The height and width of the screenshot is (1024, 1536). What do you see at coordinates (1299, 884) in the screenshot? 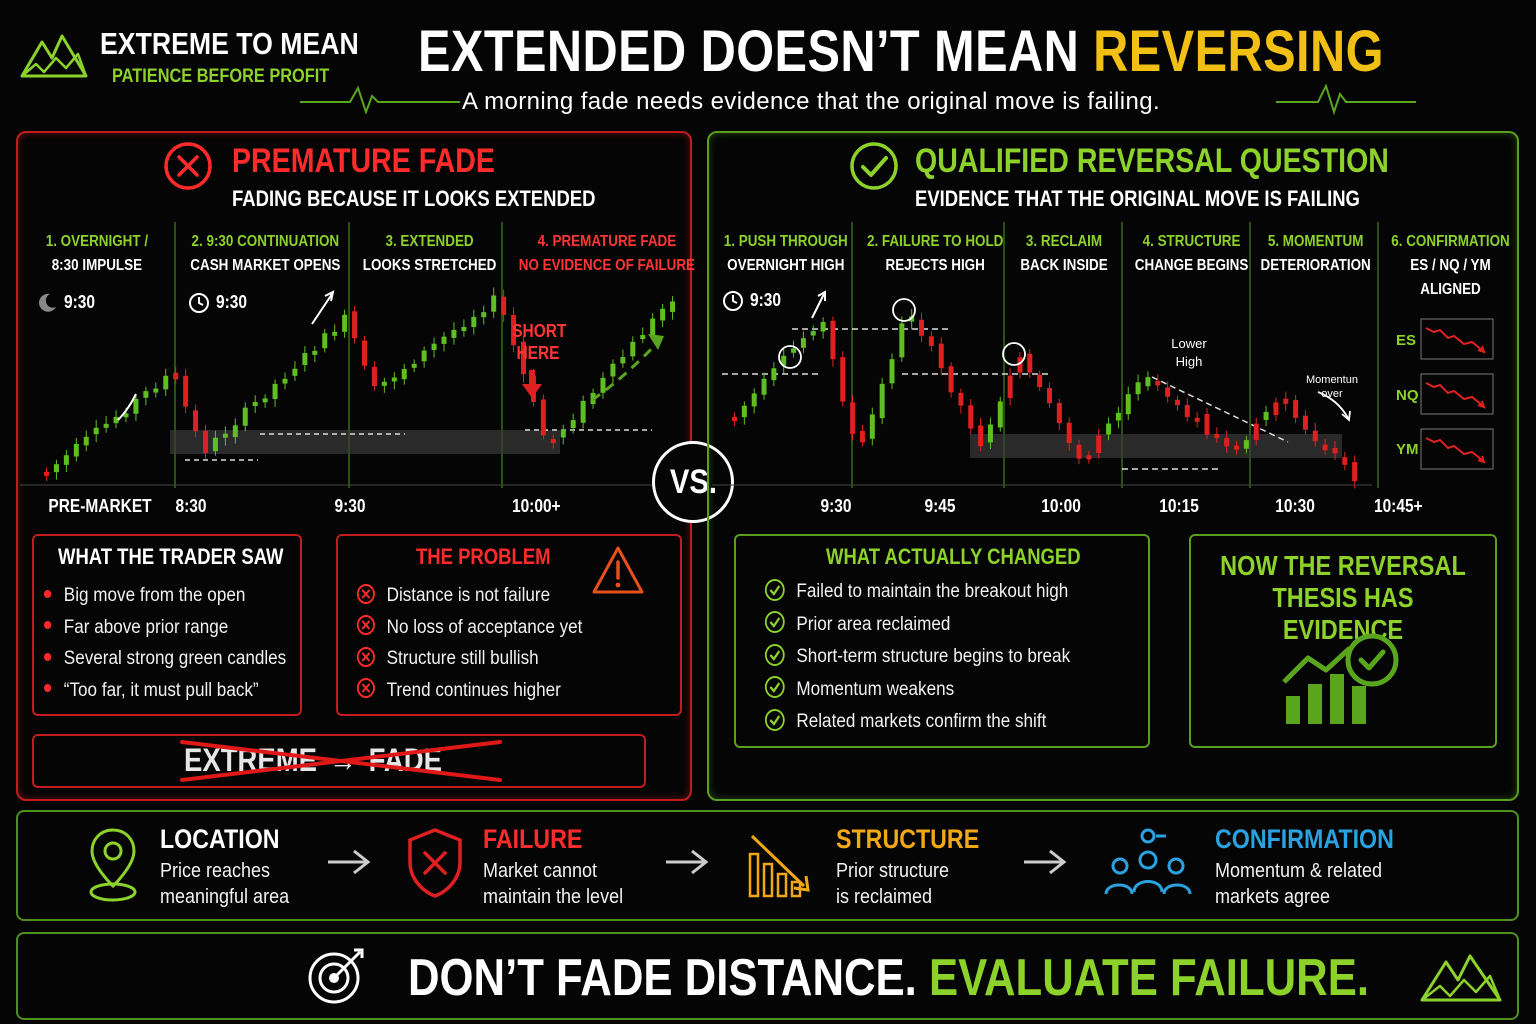
I see `flow-confirmation-desc: Momentum & related markets agree` at bounding box center [1299, 884].